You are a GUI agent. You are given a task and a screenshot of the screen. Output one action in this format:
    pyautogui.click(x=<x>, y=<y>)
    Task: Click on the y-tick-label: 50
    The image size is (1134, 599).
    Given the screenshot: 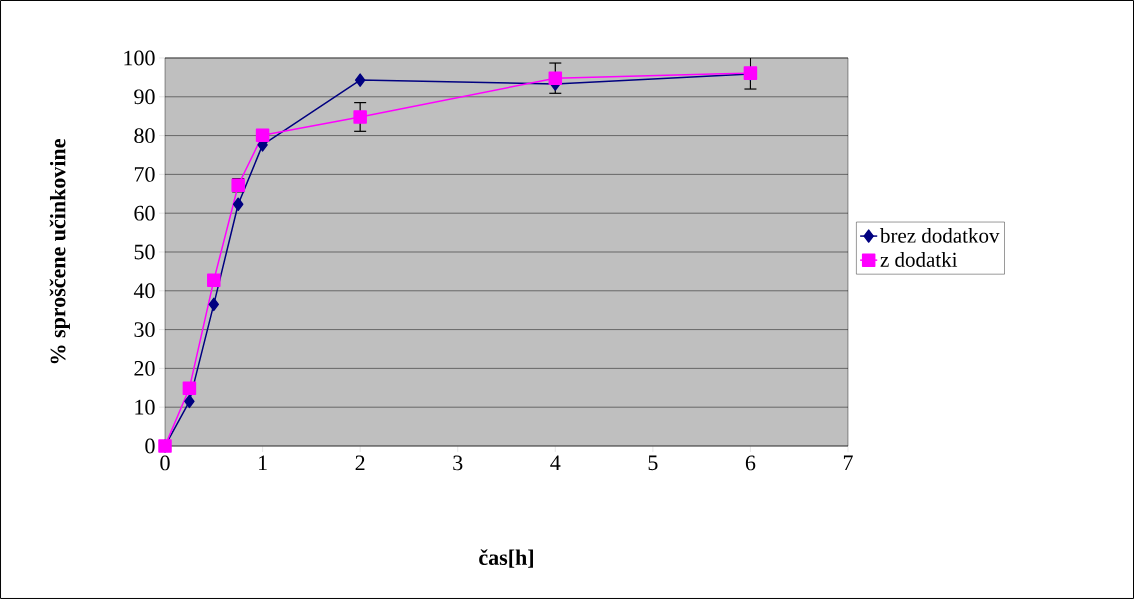 What is the action you would take?
    pyautogui.click(x=144, y=252)
    